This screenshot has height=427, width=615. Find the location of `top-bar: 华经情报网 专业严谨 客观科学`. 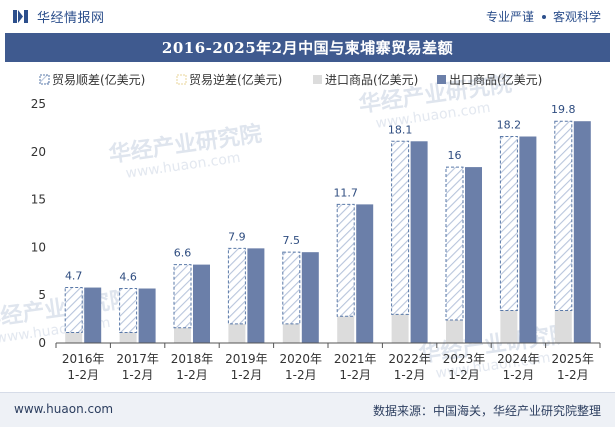

top-bar: 华经情报网 专业严谨 客观科学 is located at coordinates (307, 16).